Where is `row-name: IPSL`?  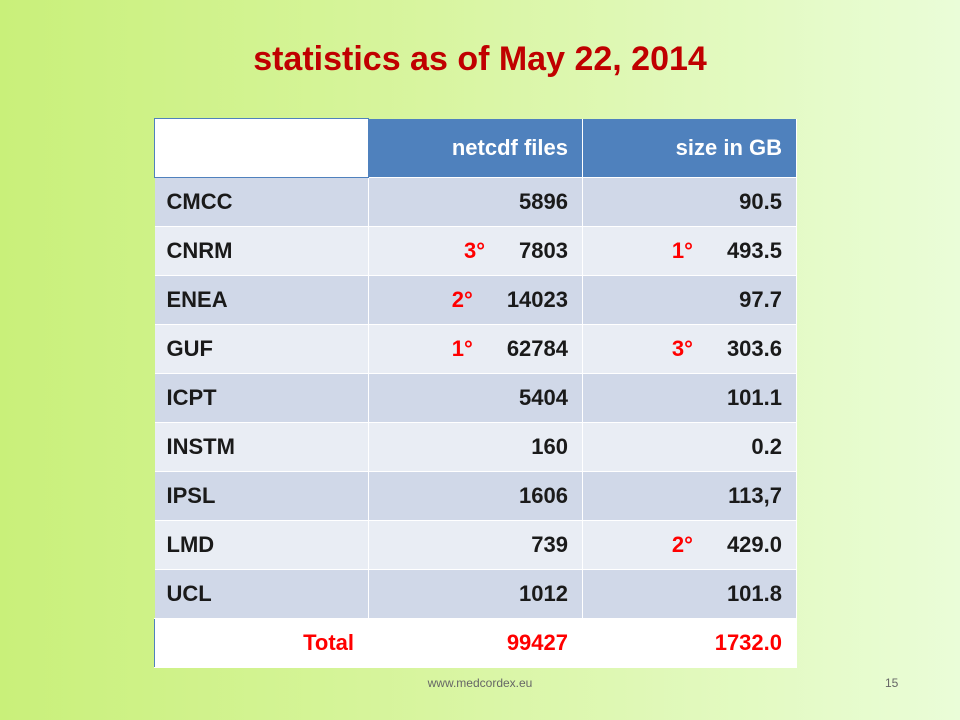
row-name: IPSL is located at coordinates (261, 496).